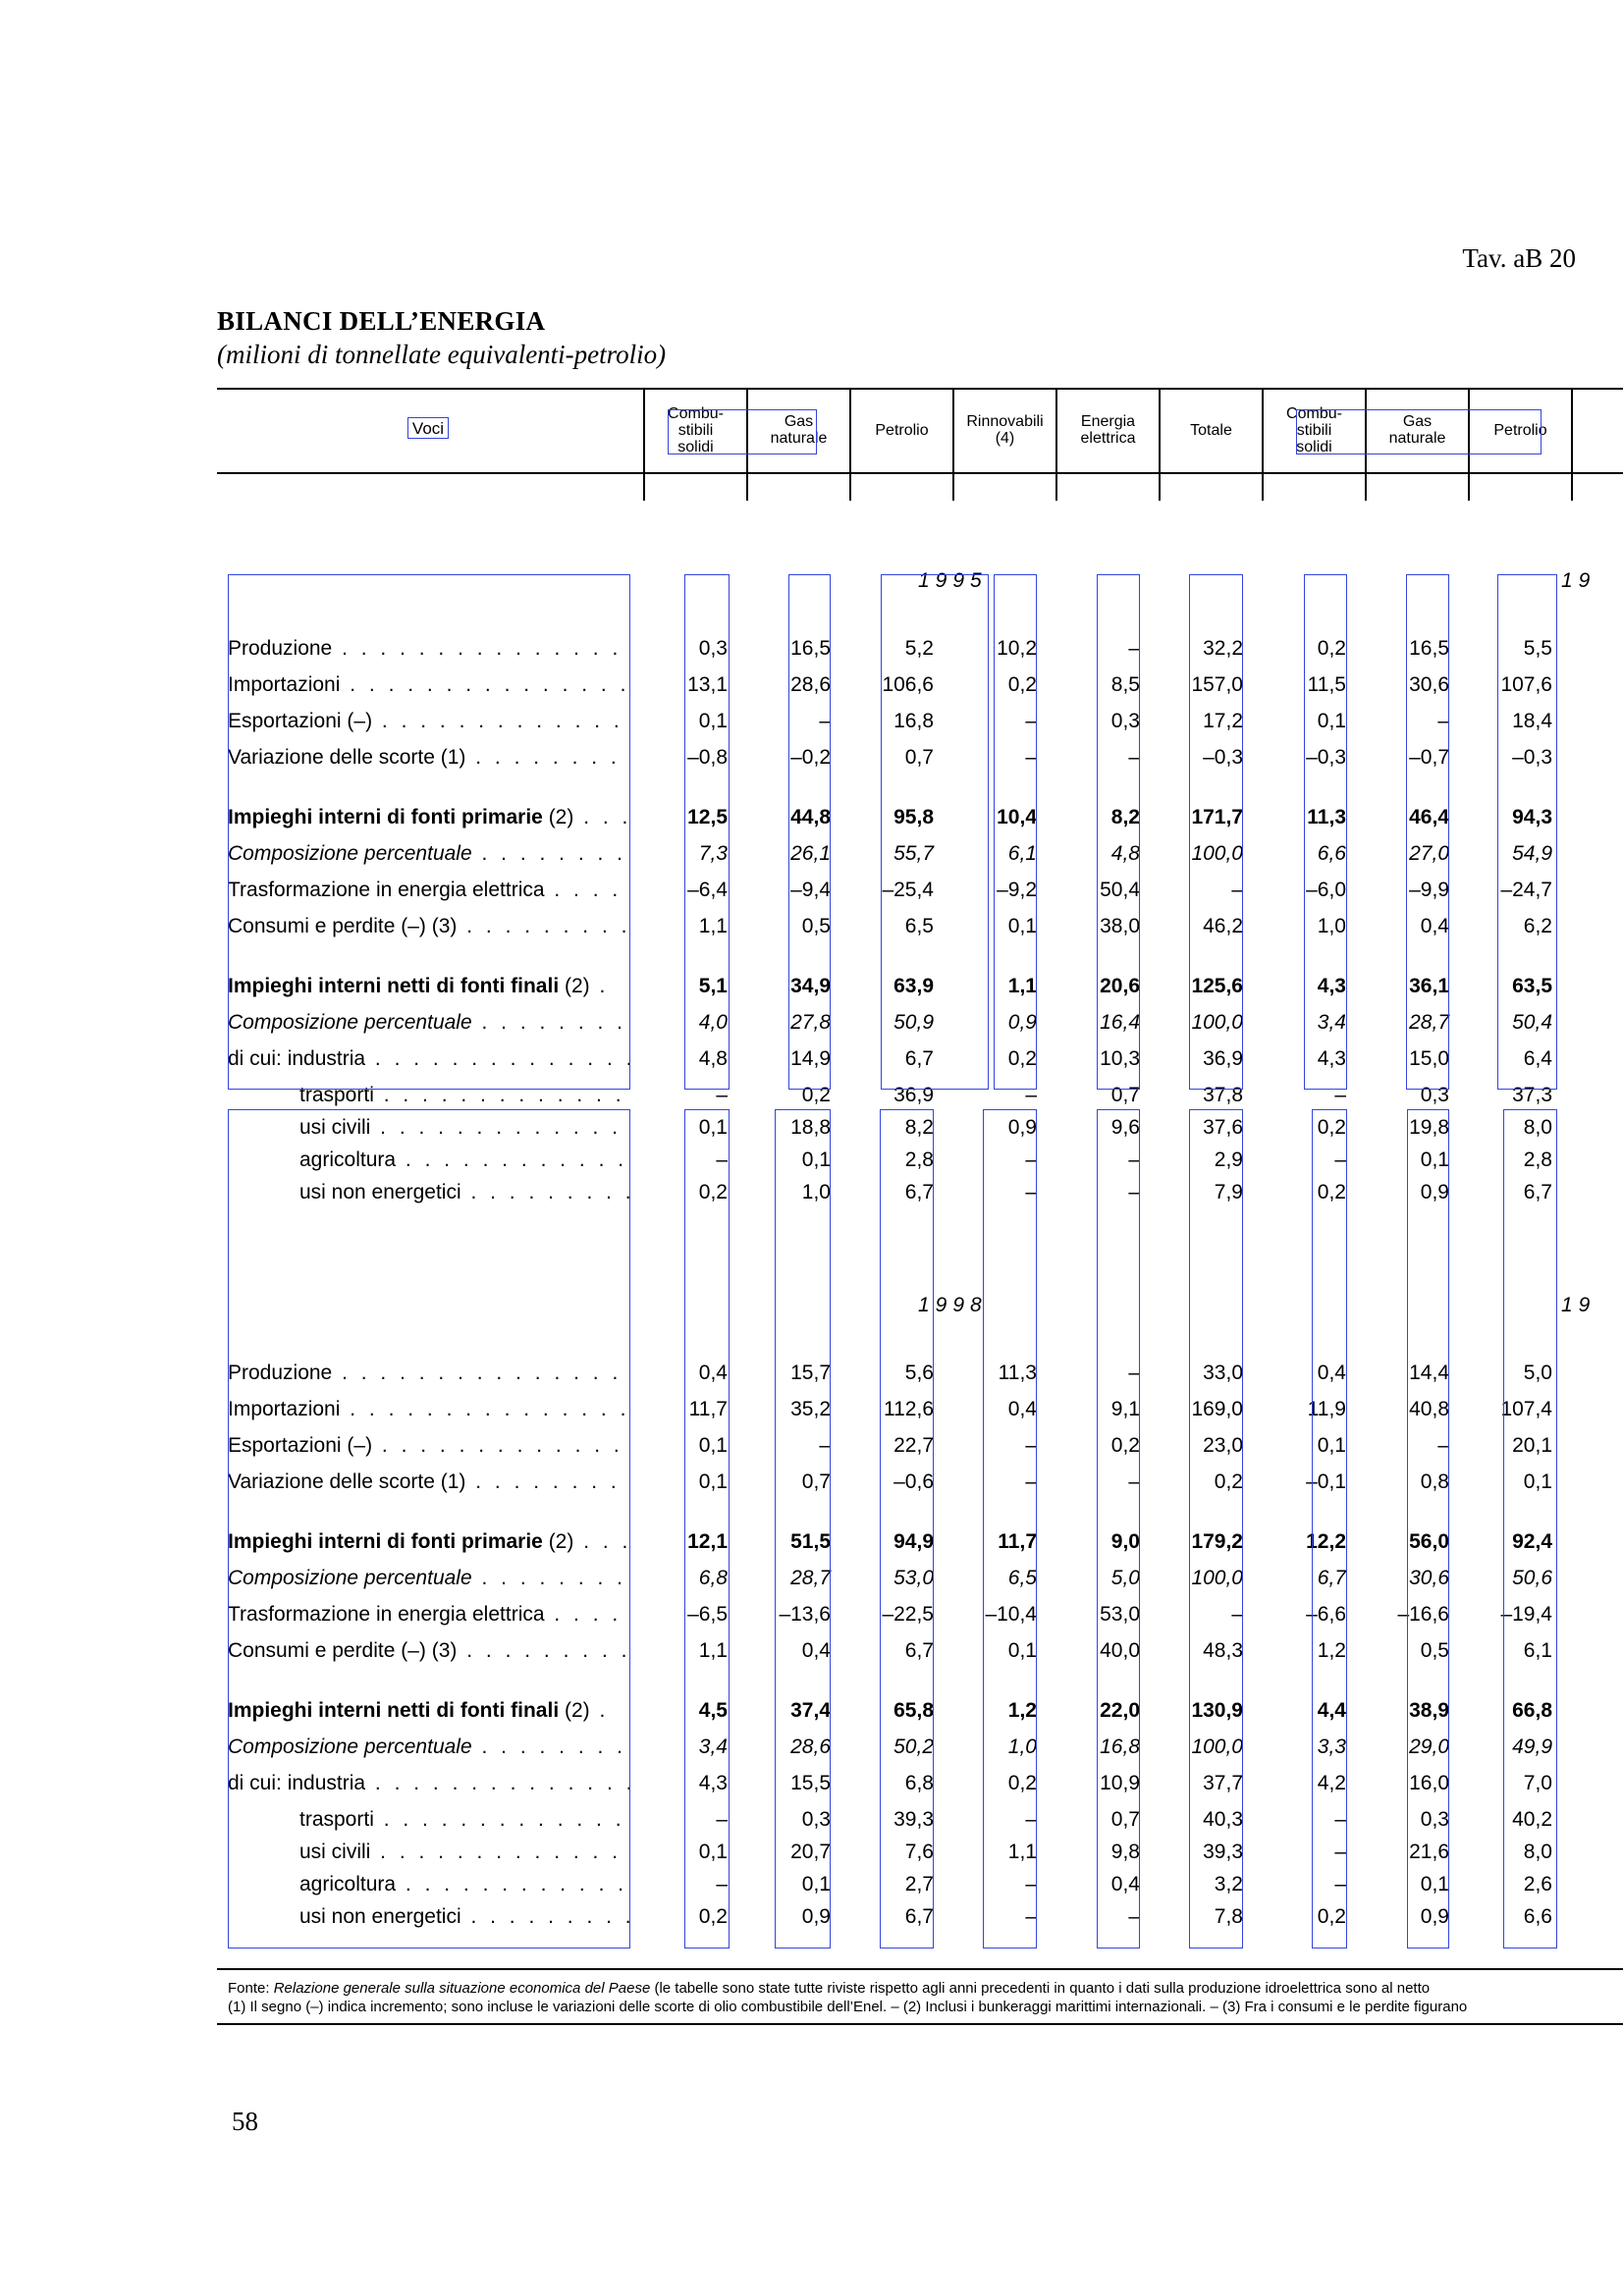 Image resolution: width=1623 pixels, height=2296 pixels. I want to click on table-cell: –0,7, so click(1429, 757).